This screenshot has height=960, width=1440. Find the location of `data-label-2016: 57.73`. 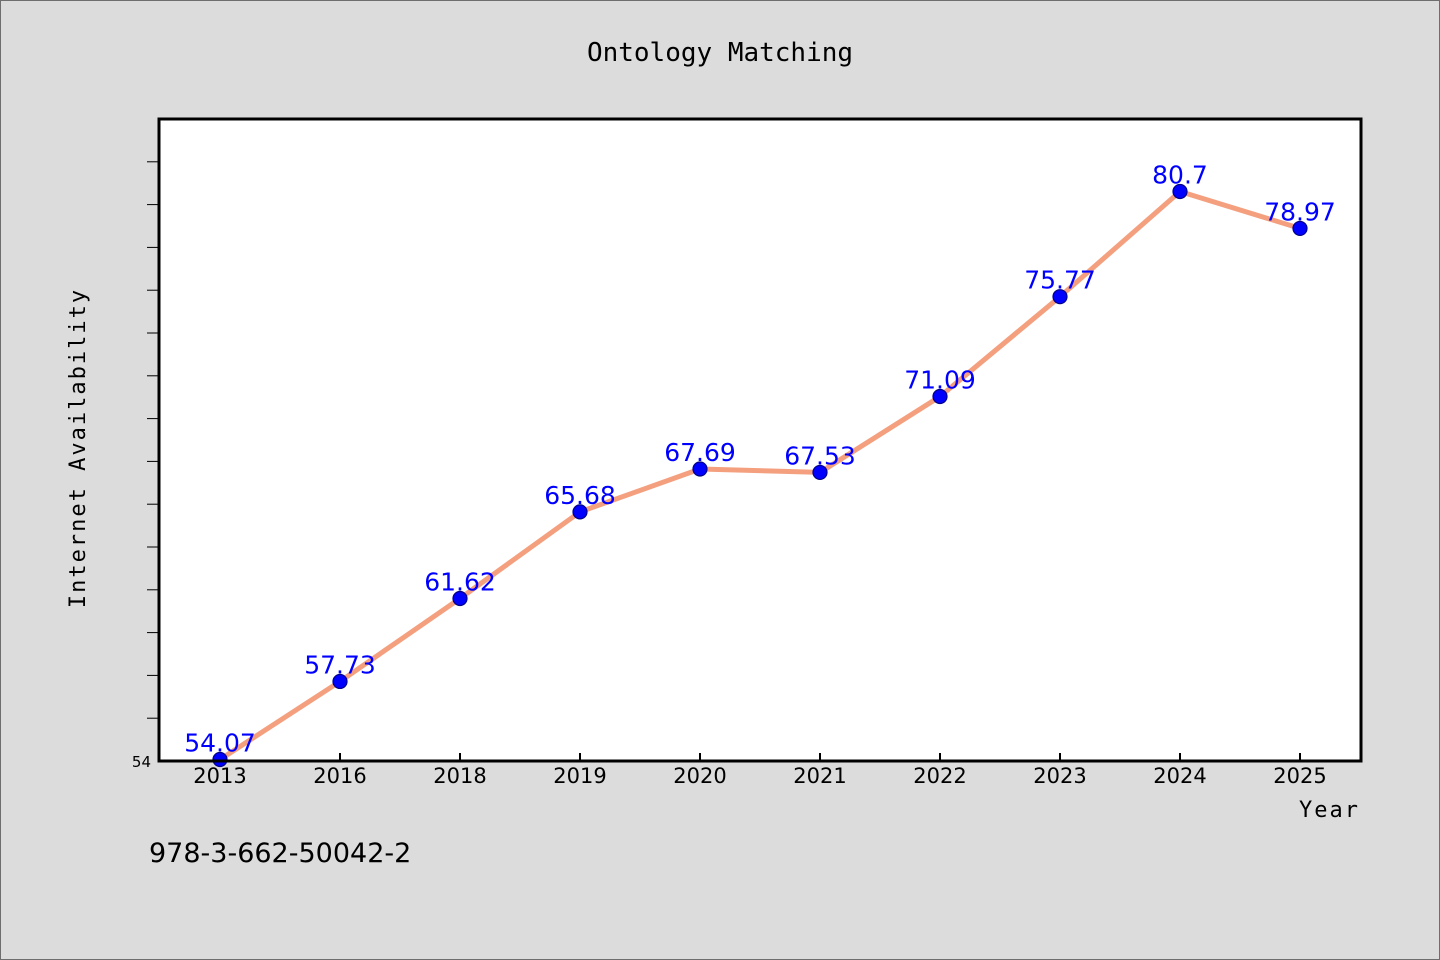

data-label-2016: 57.73 is located at coordinates (340, 664).